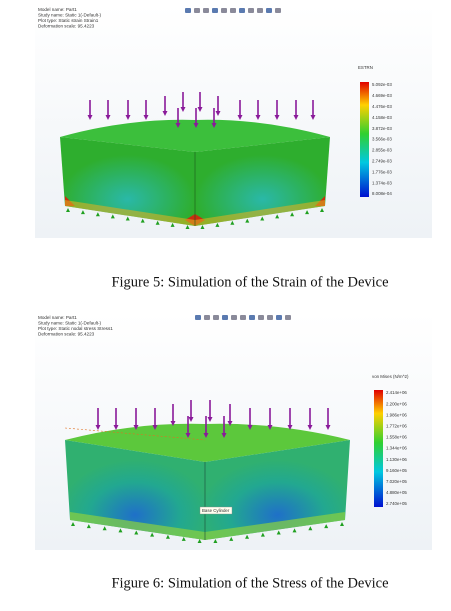 The height and width of the screenshot is (611, 451). What do you see at coordinates (396, 470) in the screenshot?
I see `legend-label: 9.160e+05` at bounding box center [396, 470].